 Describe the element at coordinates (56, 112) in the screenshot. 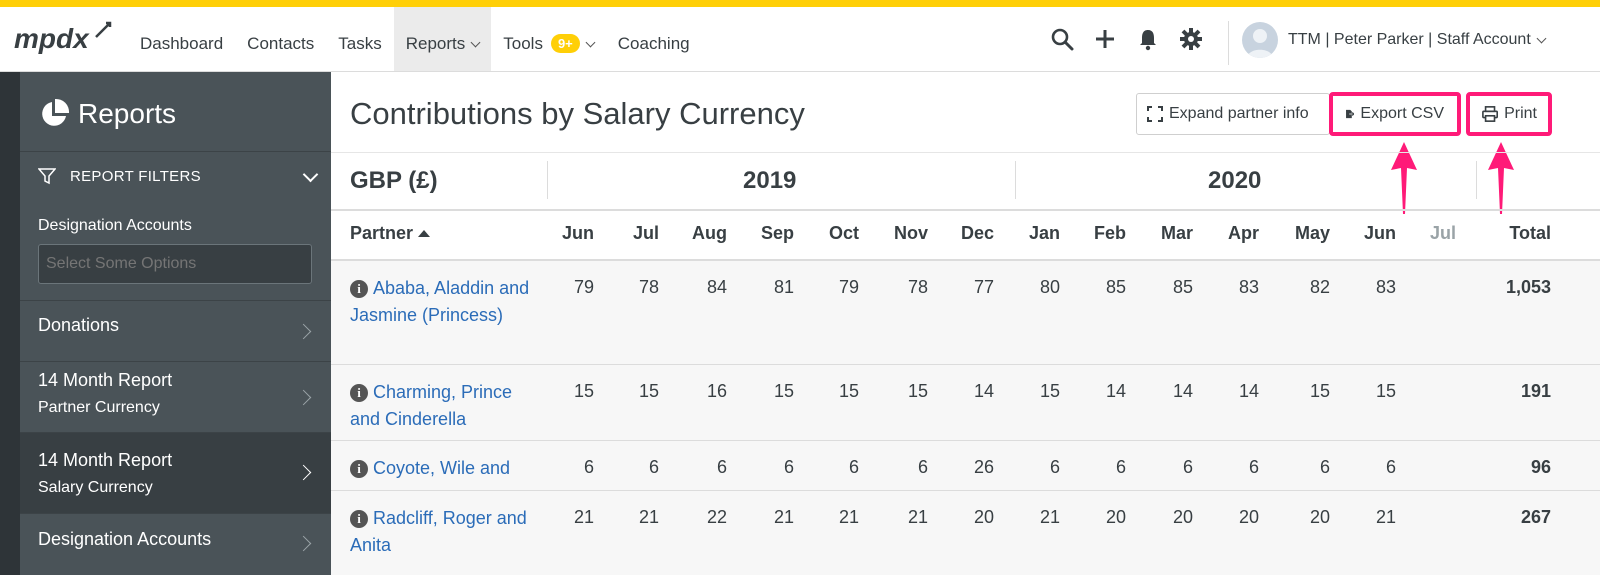

I see `pie-chart-icon` at that location.